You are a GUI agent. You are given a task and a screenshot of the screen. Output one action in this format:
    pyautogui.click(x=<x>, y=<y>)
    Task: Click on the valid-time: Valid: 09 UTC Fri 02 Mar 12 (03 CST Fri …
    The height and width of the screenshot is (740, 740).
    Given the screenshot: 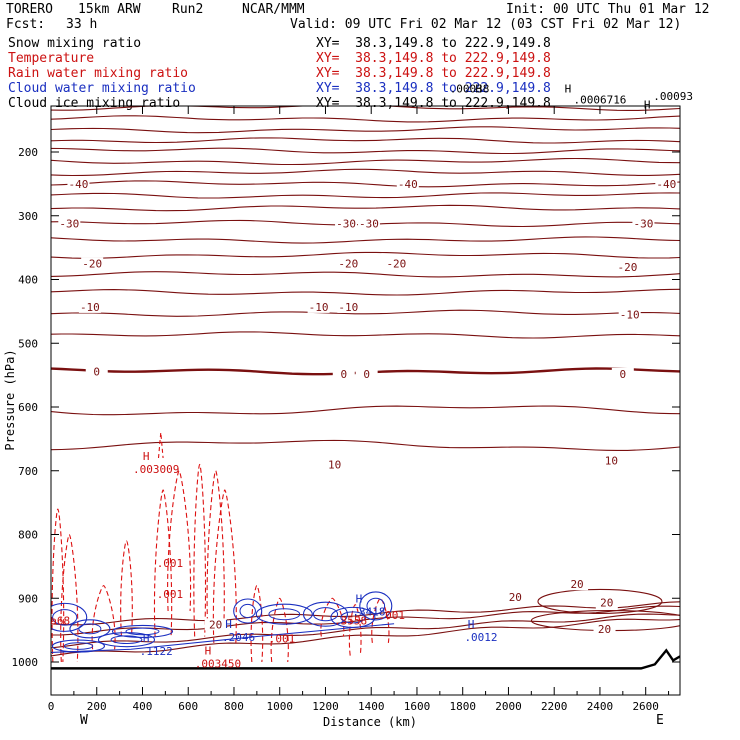 What is the action you would take?
    pyautogui.click(x=486, y=24)
    